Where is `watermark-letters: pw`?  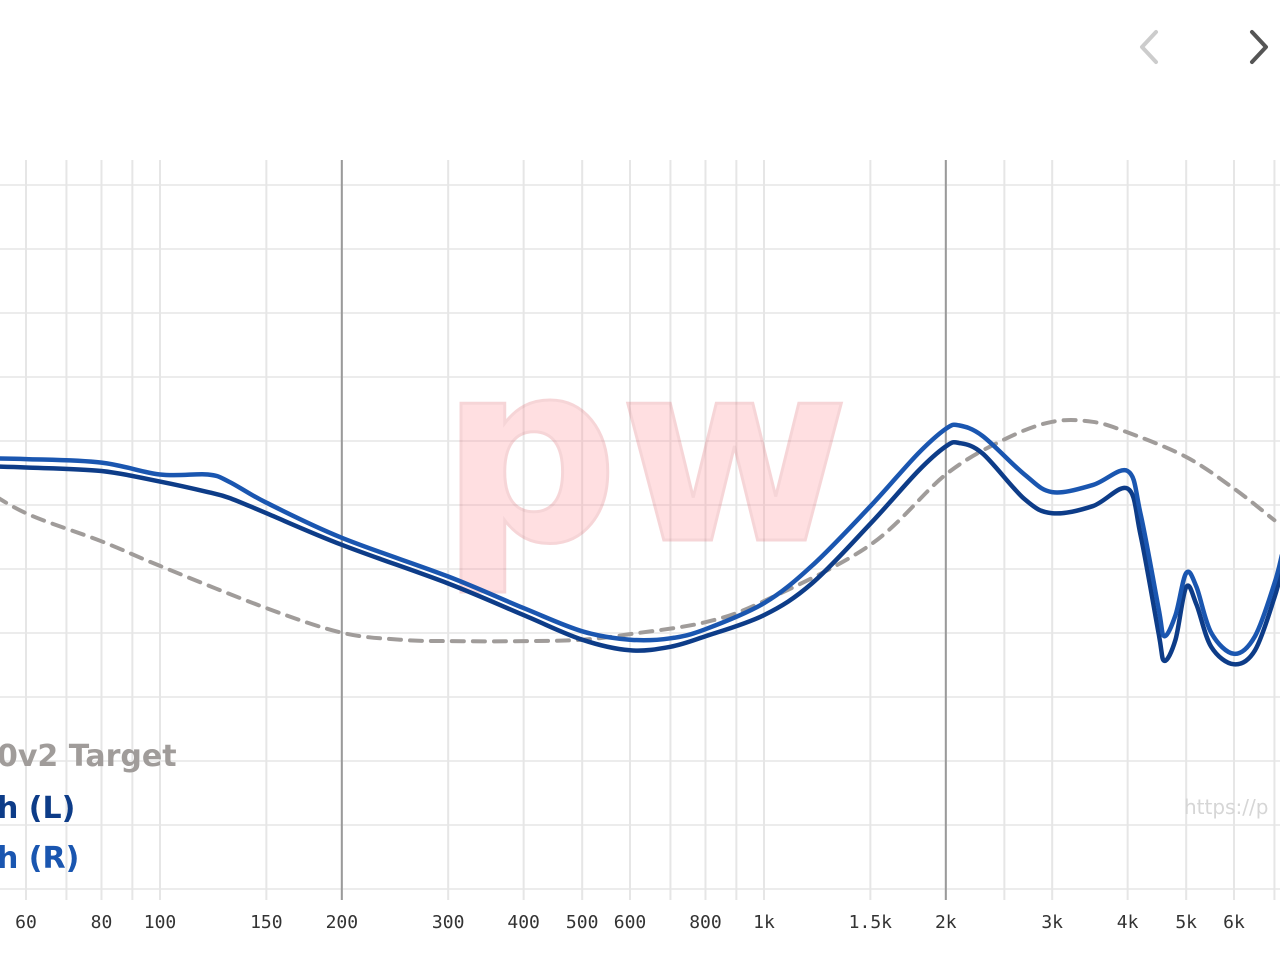
watermark-letters: pw is located at coordinates (645, 453).